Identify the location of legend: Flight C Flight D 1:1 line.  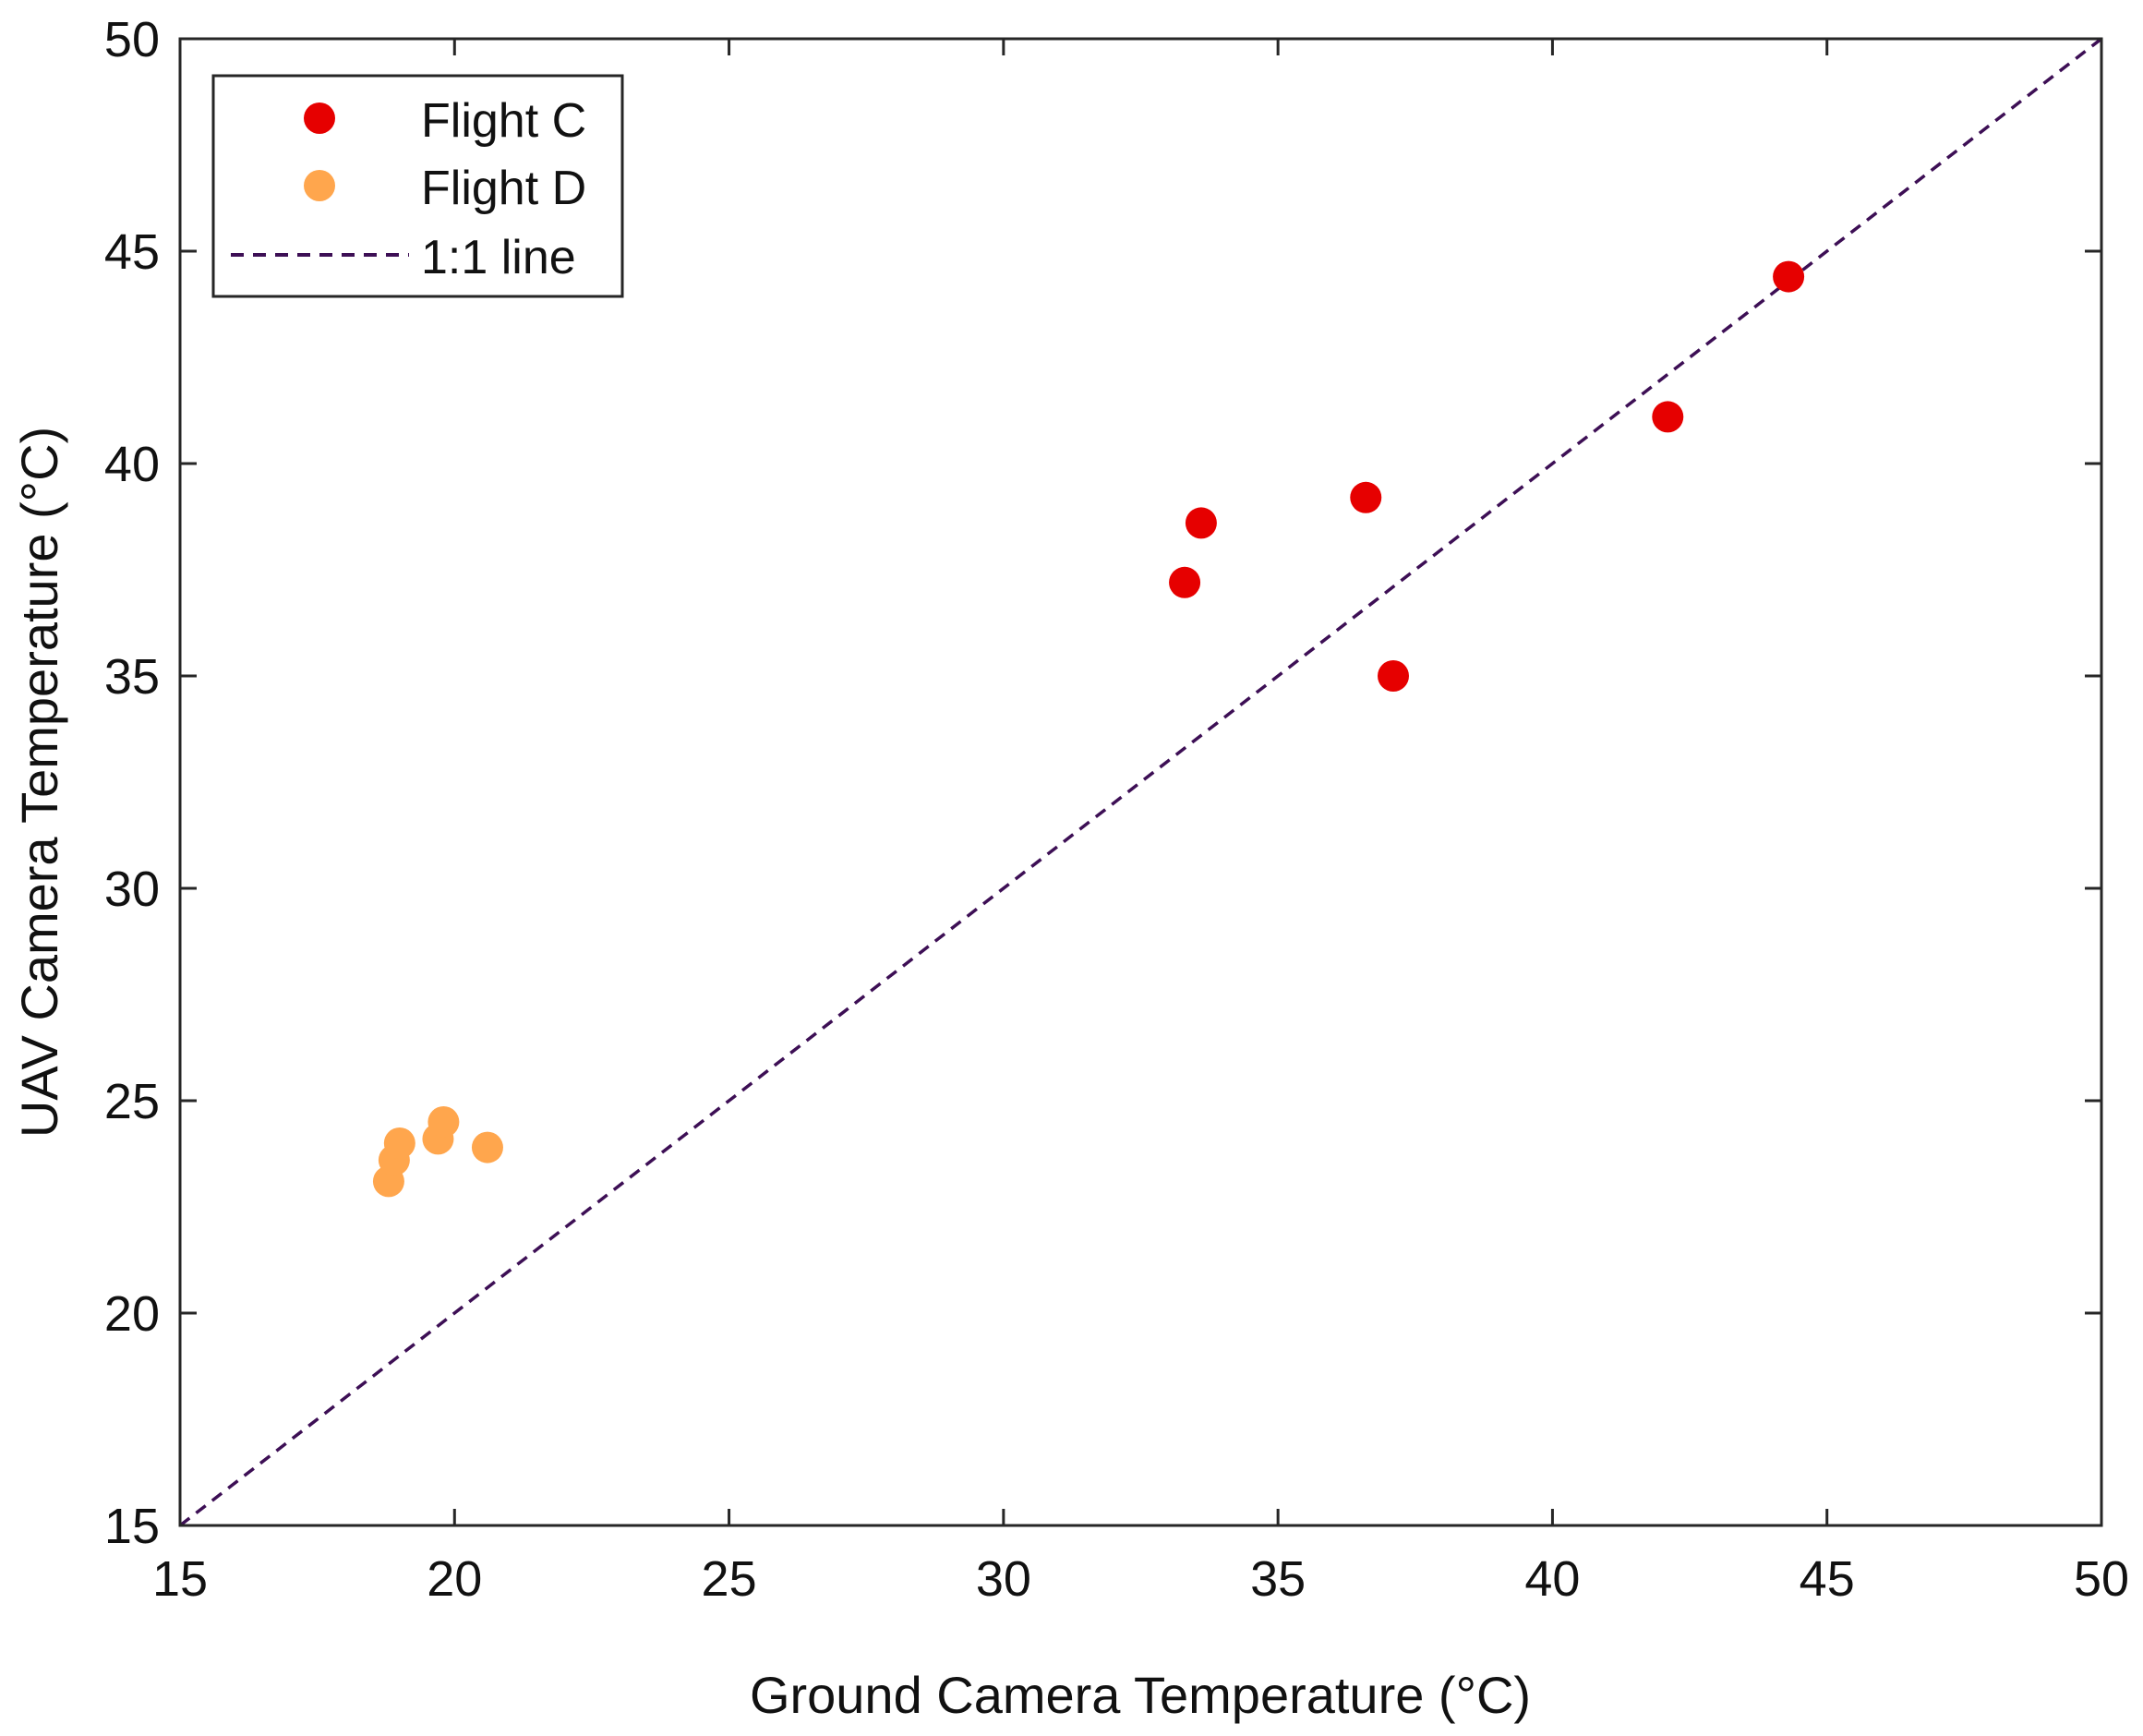
(417, 186).